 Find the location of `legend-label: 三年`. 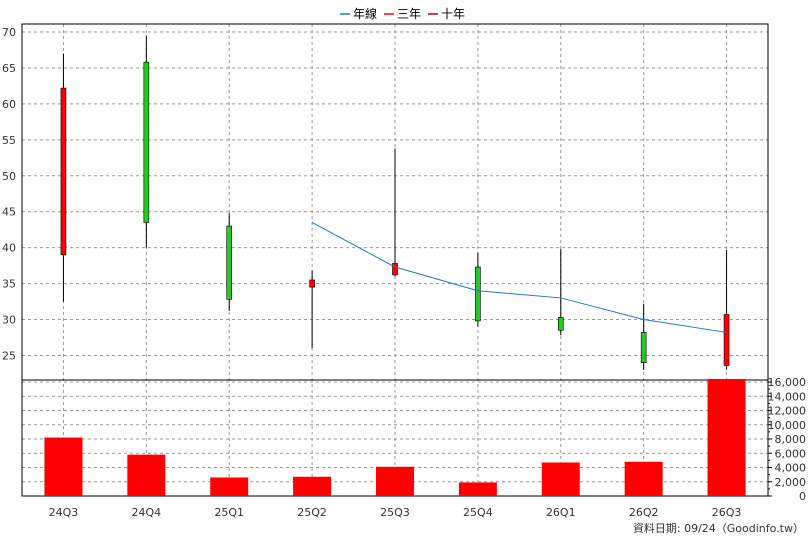

legend-label: 三年 is located at coordinates (409, 14).